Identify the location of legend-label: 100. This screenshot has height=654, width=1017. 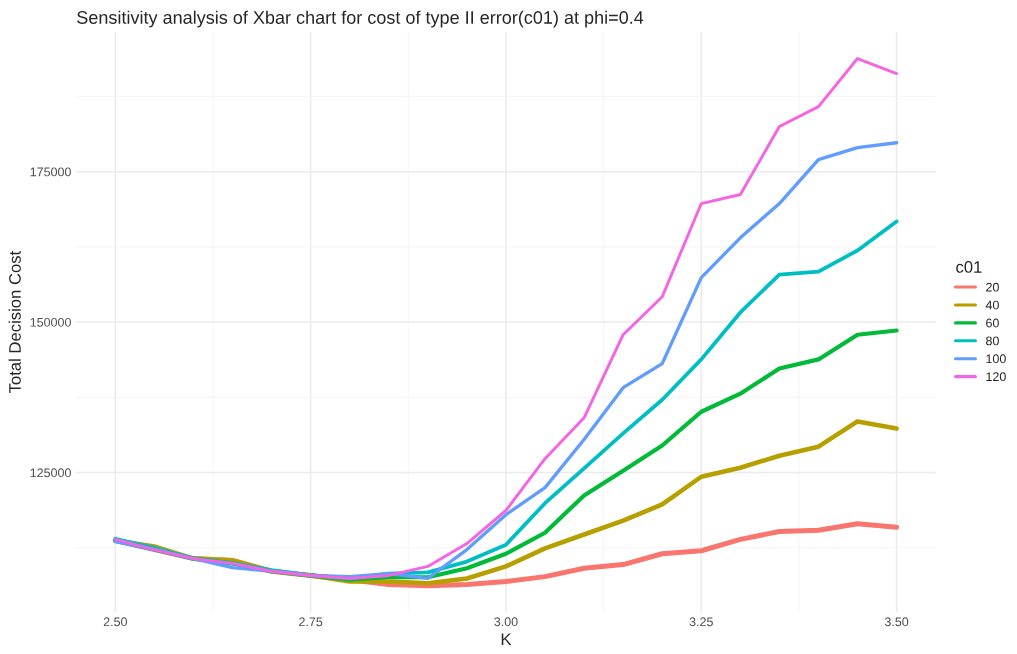
(996, 359).